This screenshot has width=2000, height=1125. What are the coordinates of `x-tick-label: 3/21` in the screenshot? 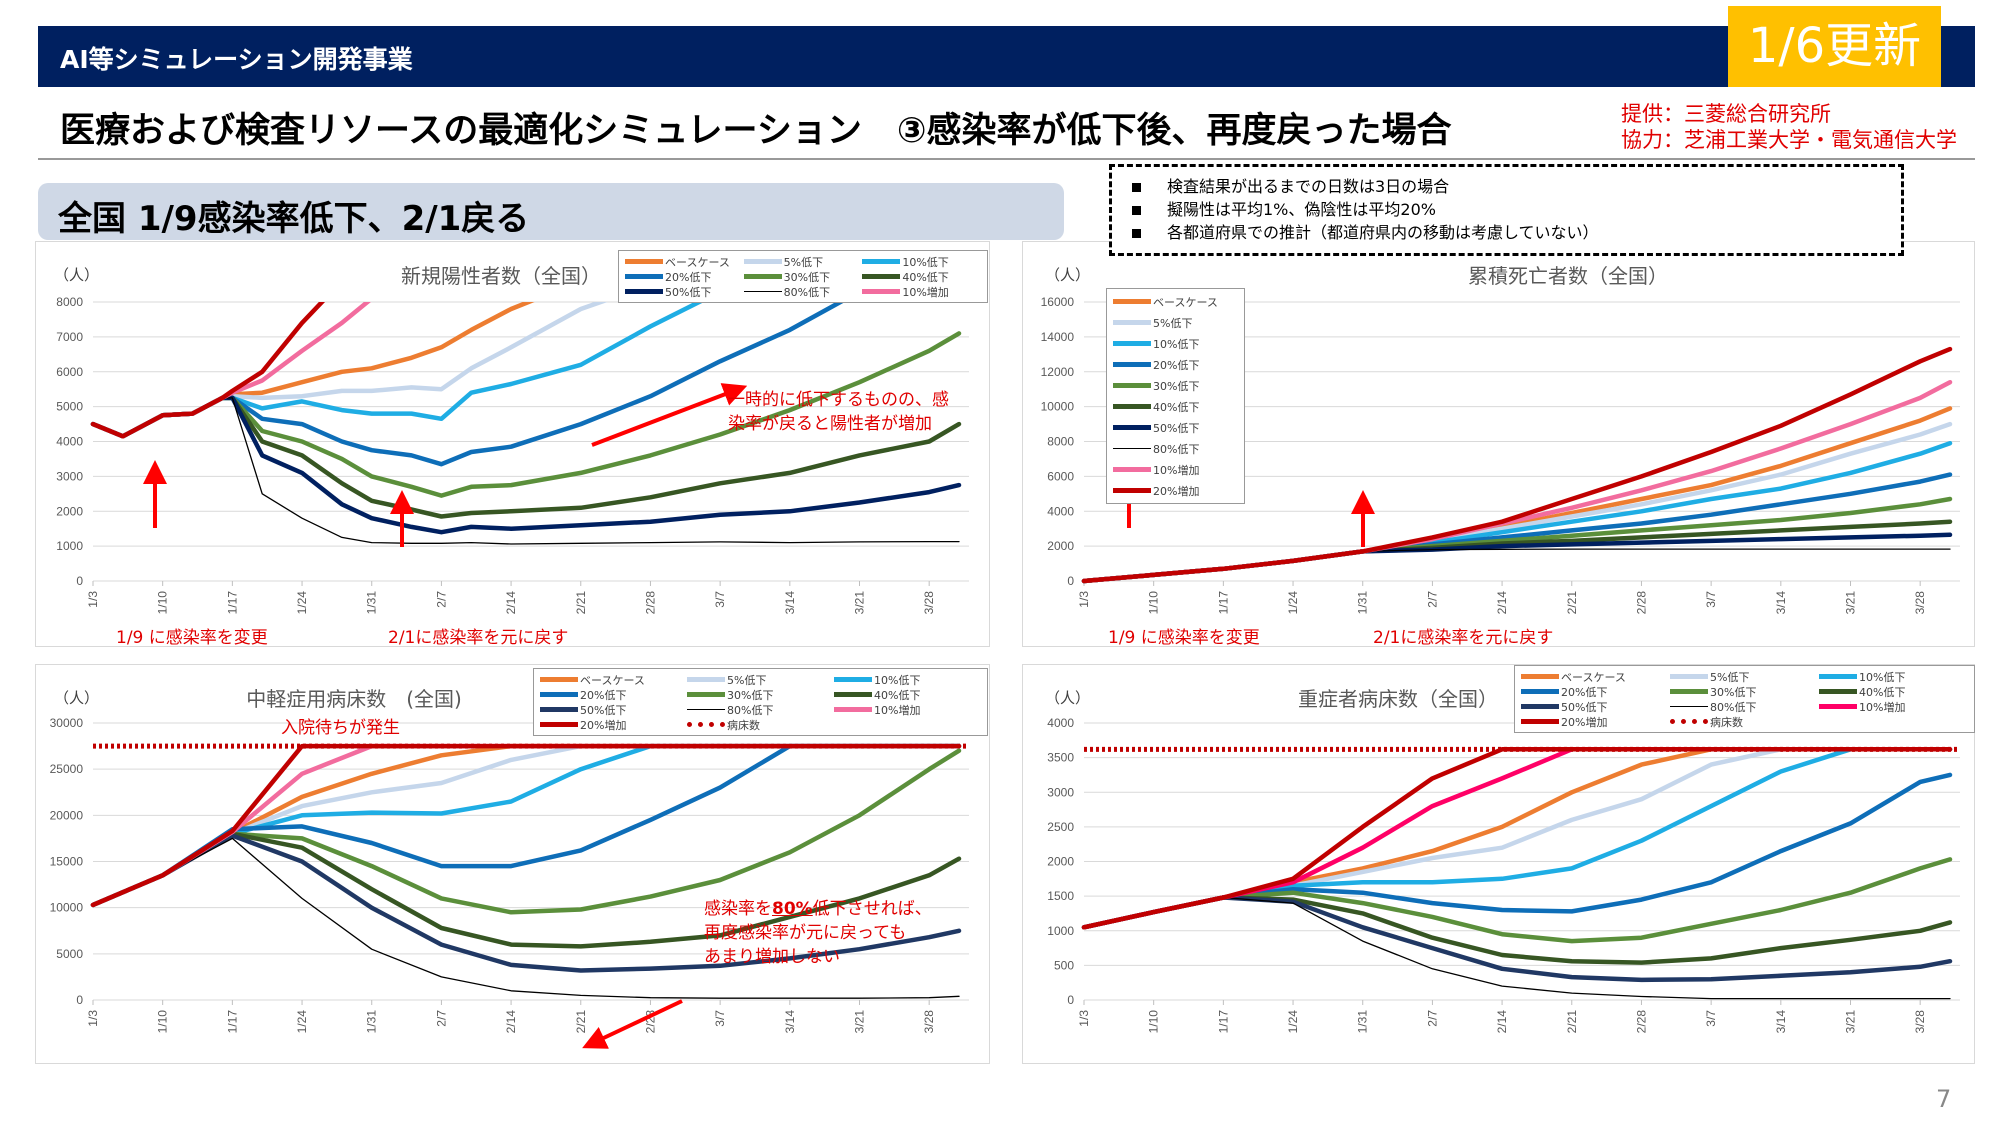 It's located at (860, 603).